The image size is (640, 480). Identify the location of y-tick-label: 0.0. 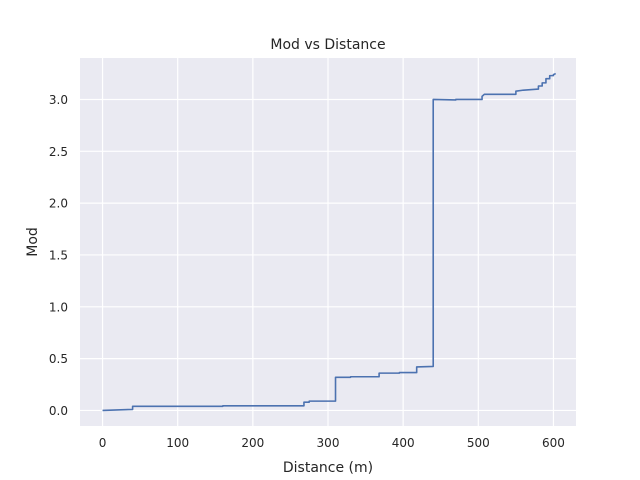
(58, 411).